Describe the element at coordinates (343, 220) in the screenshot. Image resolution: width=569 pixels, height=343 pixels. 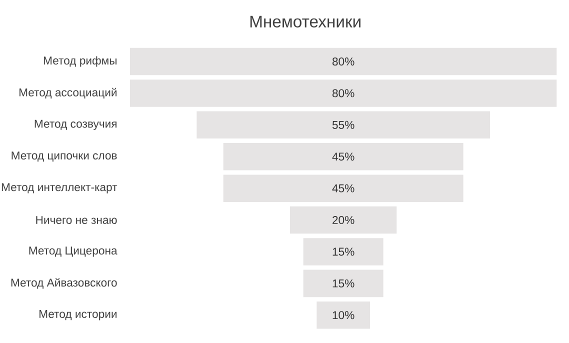
I see `data-label: 20%` at that location.